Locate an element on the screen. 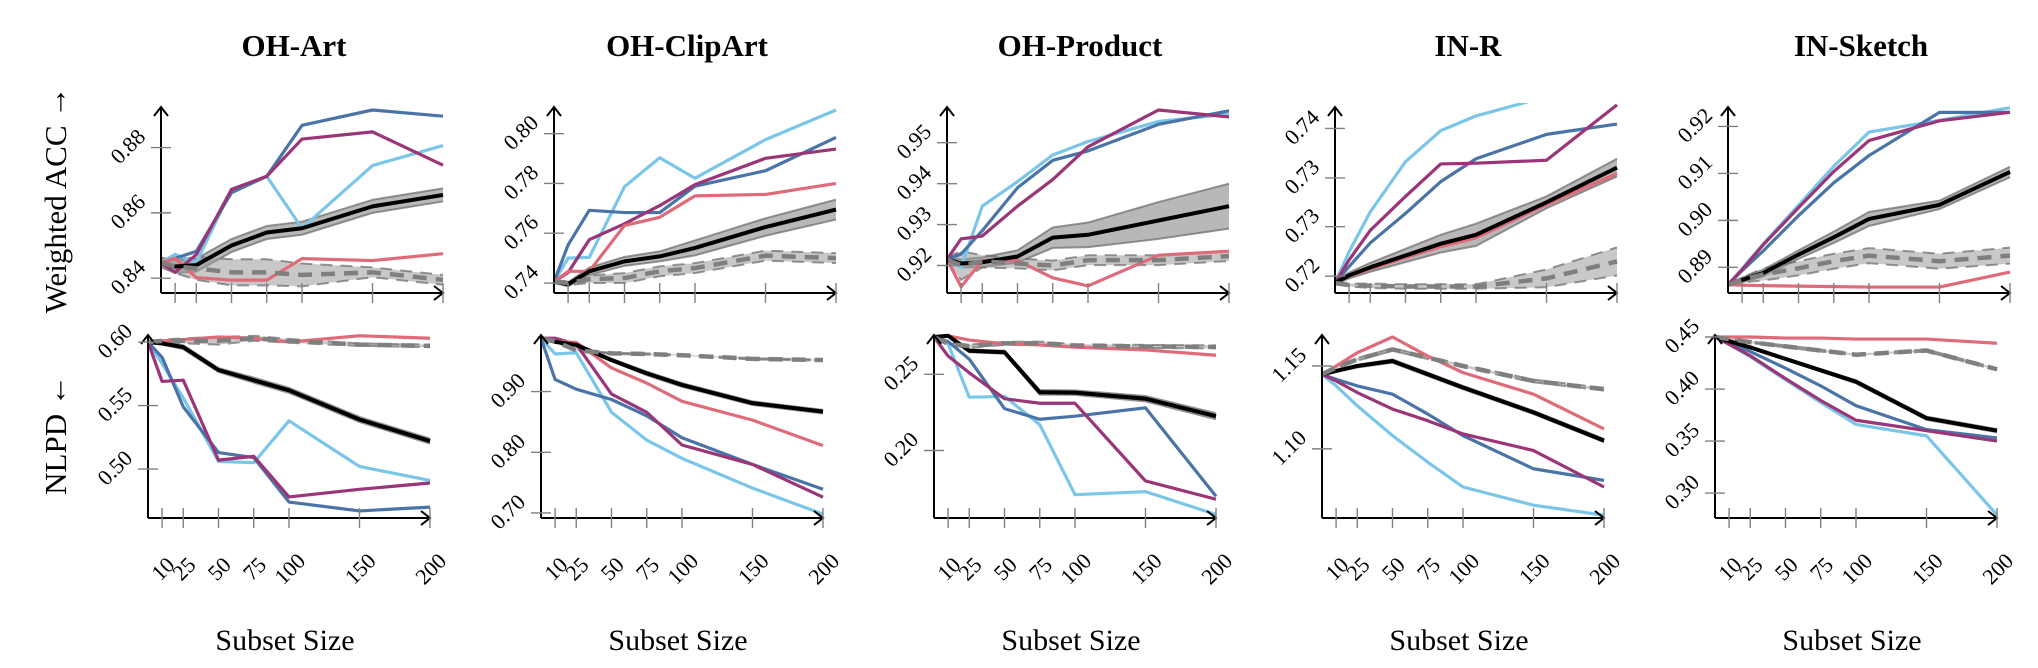 The width and height of the screenshot is (2038, 668). y-tick-label: 0.89 is located at coordinates (1694, 266).